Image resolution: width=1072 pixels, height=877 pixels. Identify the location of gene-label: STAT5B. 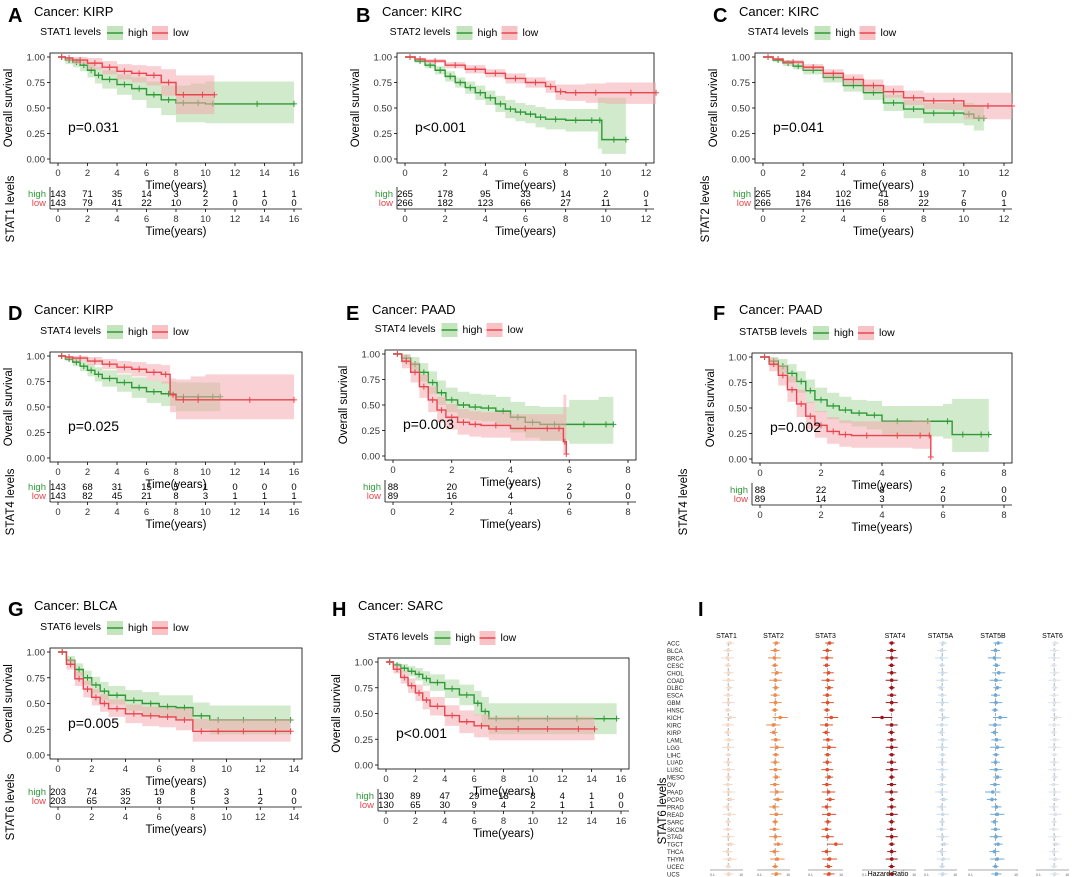
(993, 636).